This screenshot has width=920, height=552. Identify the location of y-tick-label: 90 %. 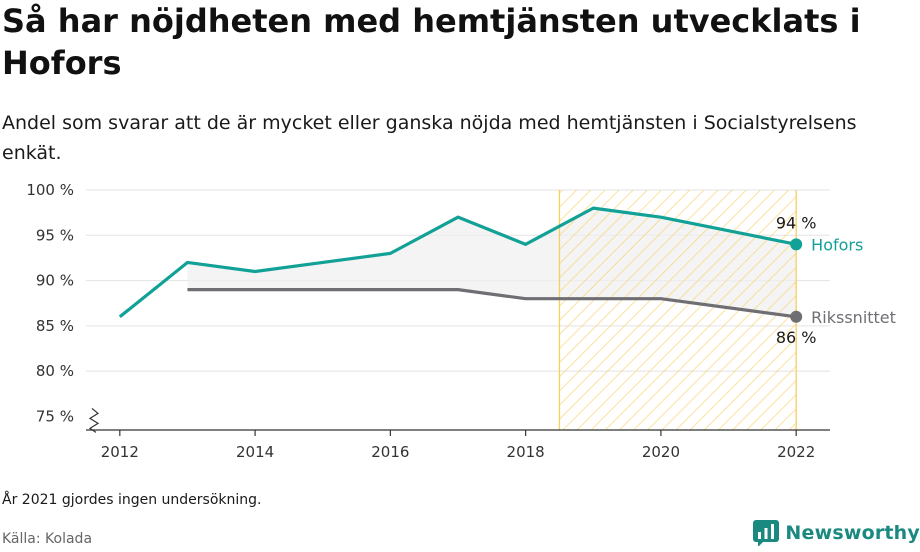
(55, 281).